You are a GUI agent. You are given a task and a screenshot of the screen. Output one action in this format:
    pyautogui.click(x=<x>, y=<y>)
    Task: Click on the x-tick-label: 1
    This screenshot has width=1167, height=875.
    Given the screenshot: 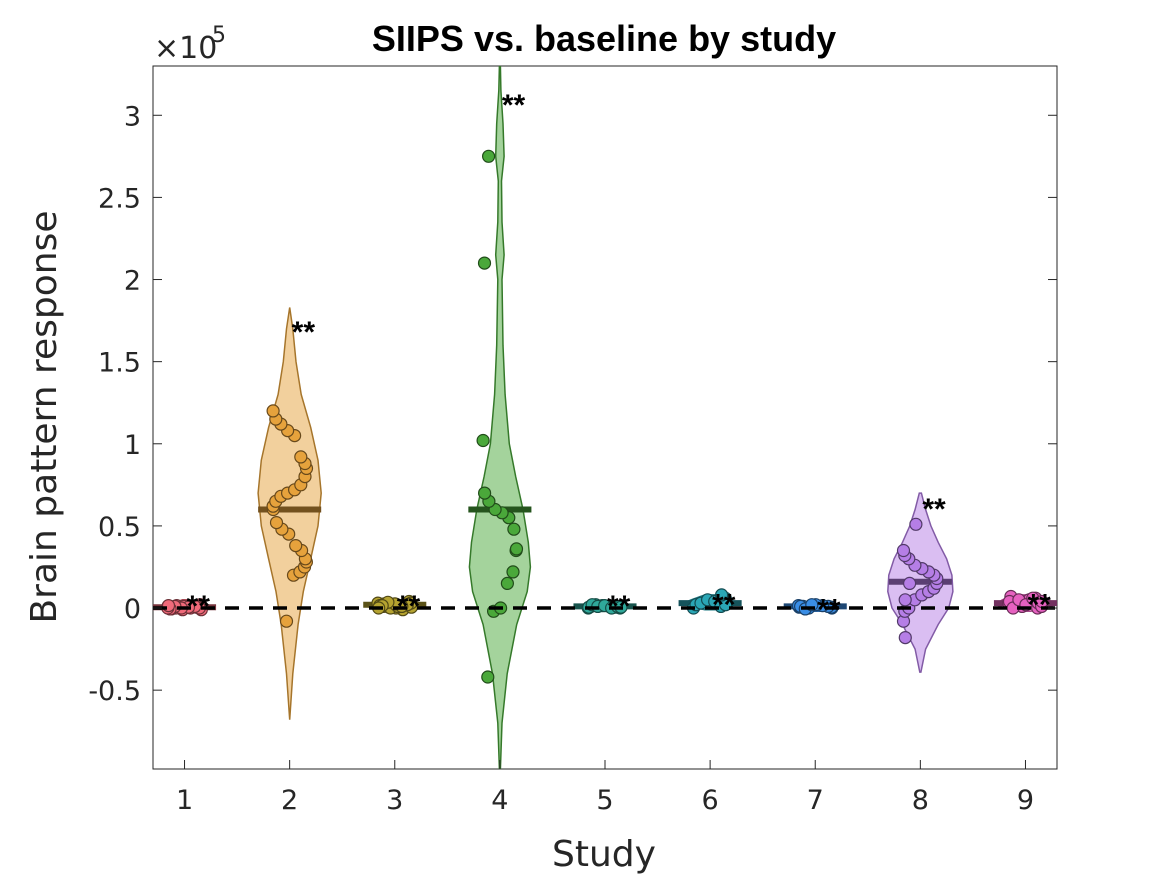 What is the action you would take?
    pyautogui.click(x=184, y=800)
    